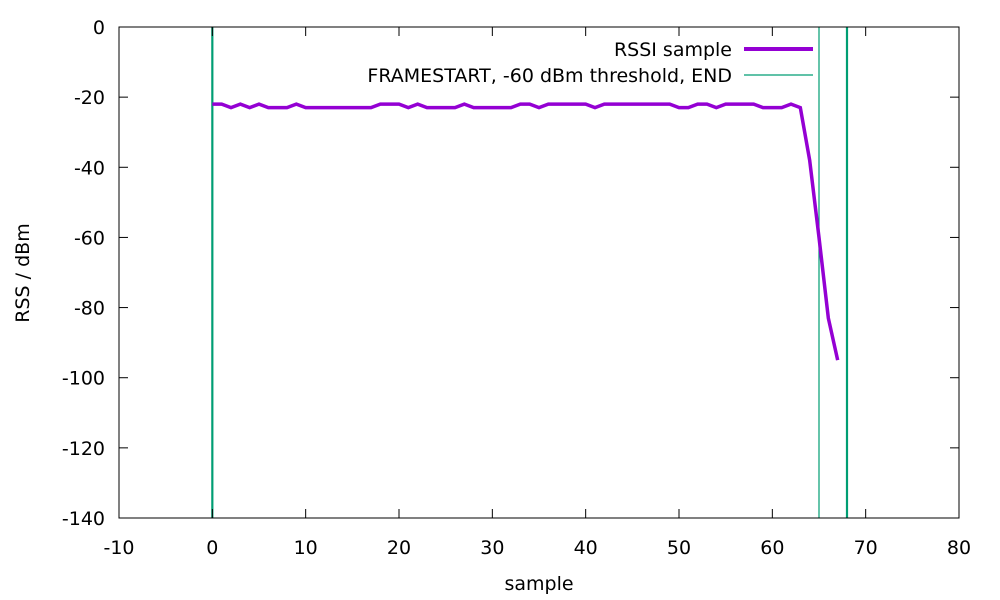  I want to click on y-tick-label: -20, so click(89, 98).